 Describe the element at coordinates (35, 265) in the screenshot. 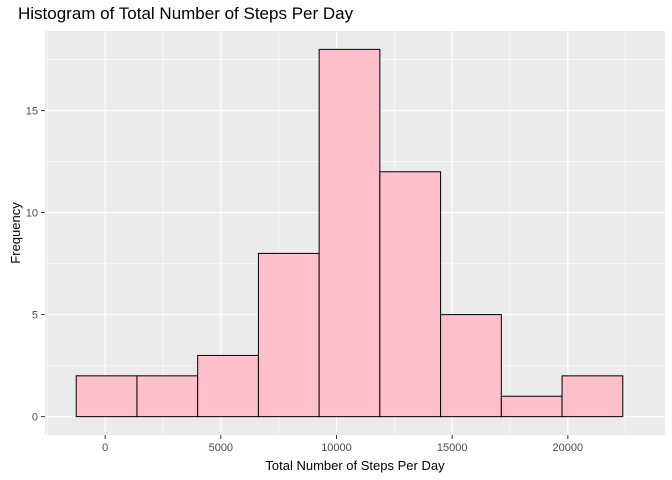

I see `y-axis-ticks: 0 5 10 15` at that location.